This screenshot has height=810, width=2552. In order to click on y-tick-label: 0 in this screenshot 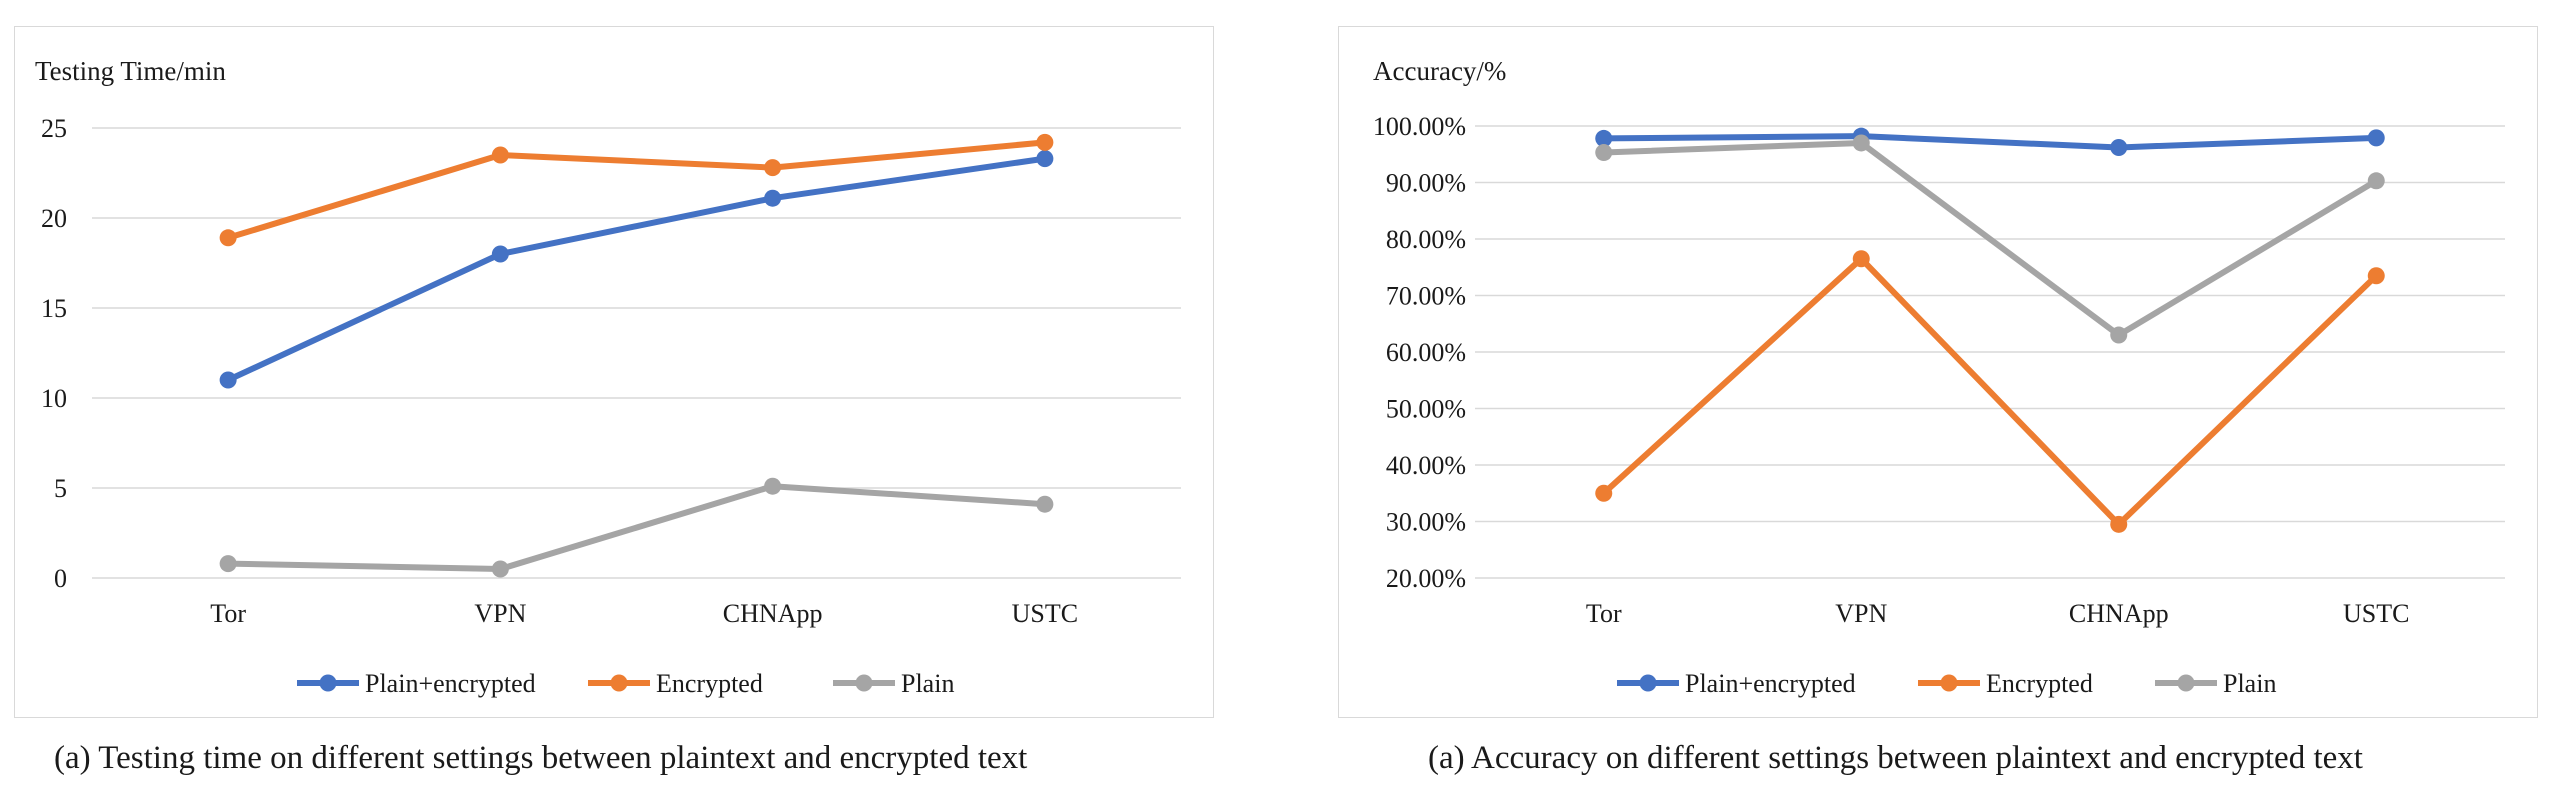, I will do `click(60, 578)`.